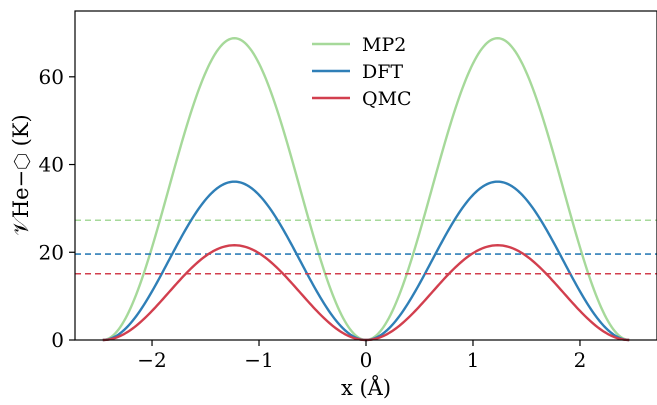 This screenshot has width=657, height=405. Describe the element at coordinates (384, 45) in the screenshot. I see `legend-label-mp2: MP2` at that location.